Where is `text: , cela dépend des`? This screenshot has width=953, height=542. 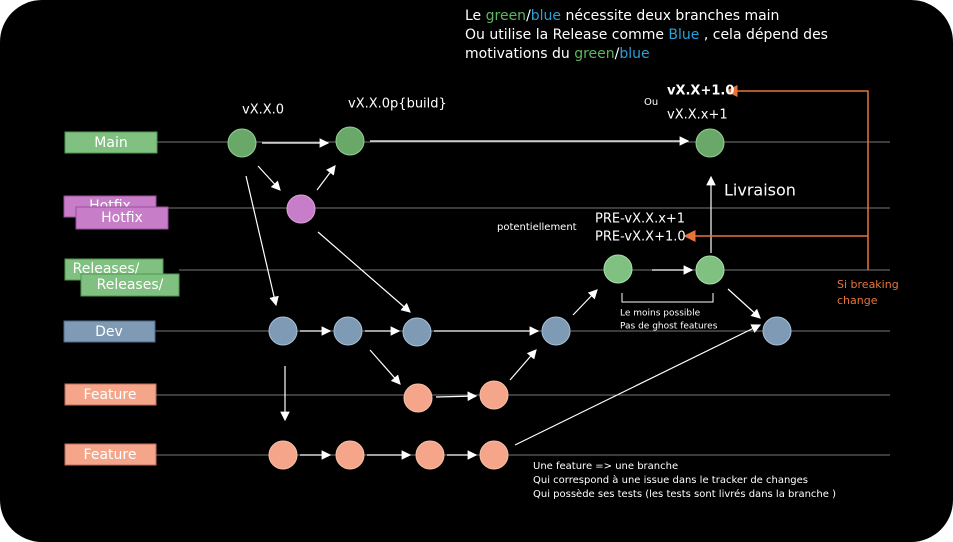 text: , cela dépend des is located at coordinates (763, 35).